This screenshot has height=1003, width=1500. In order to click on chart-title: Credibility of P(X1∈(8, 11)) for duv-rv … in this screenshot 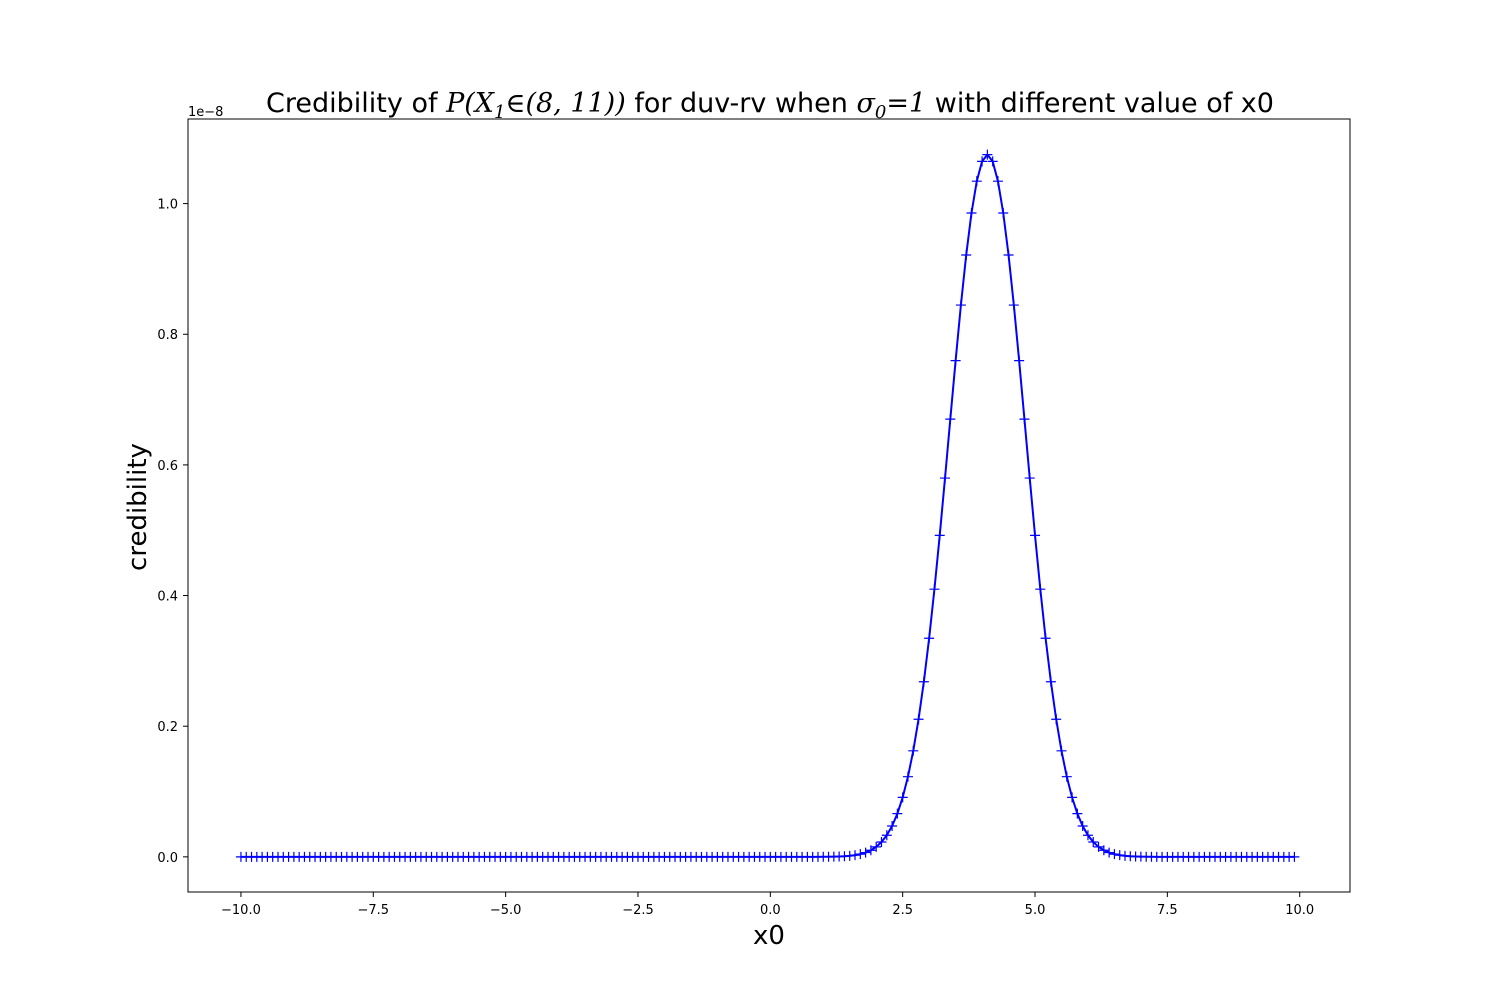, I will do `click(770, 105)`.